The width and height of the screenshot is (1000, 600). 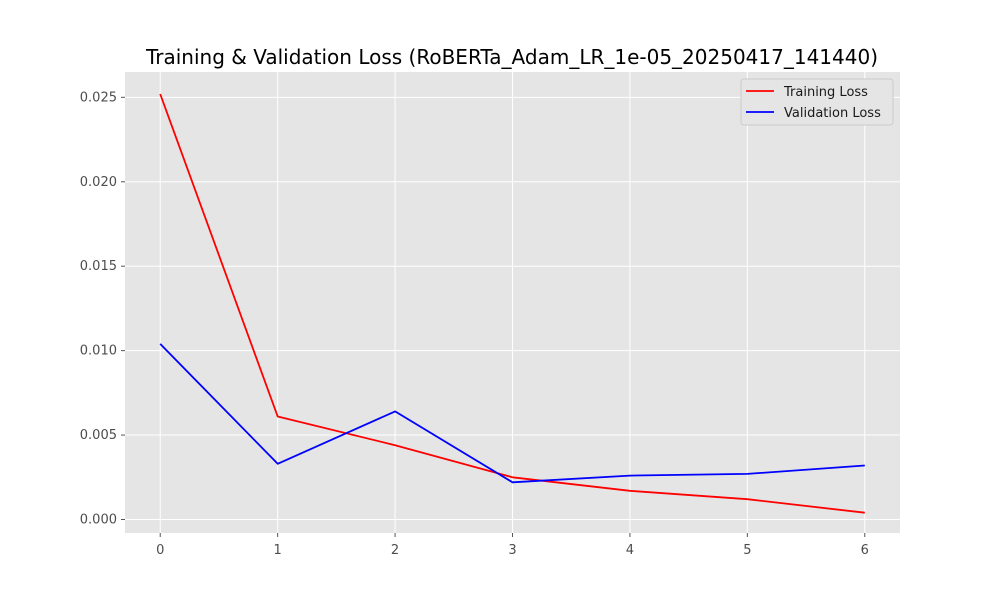 What do you see at coordinates (395, 550) in the screenshot?
I see `x-tick-label: 2` at bounding box center [395, 550].